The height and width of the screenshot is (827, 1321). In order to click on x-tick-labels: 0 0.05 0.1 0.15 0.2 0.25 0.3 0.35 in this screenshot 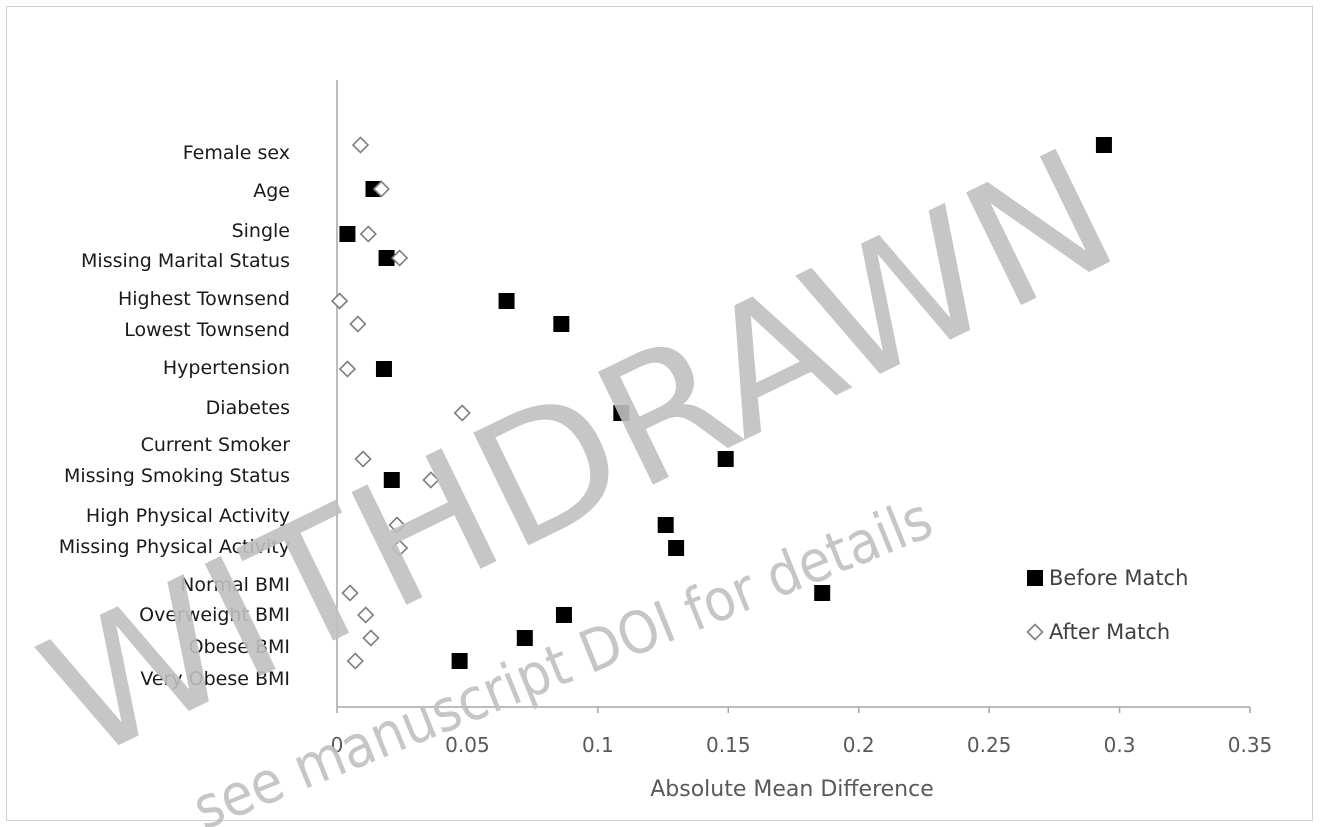, I will do `click(802, 745)`.